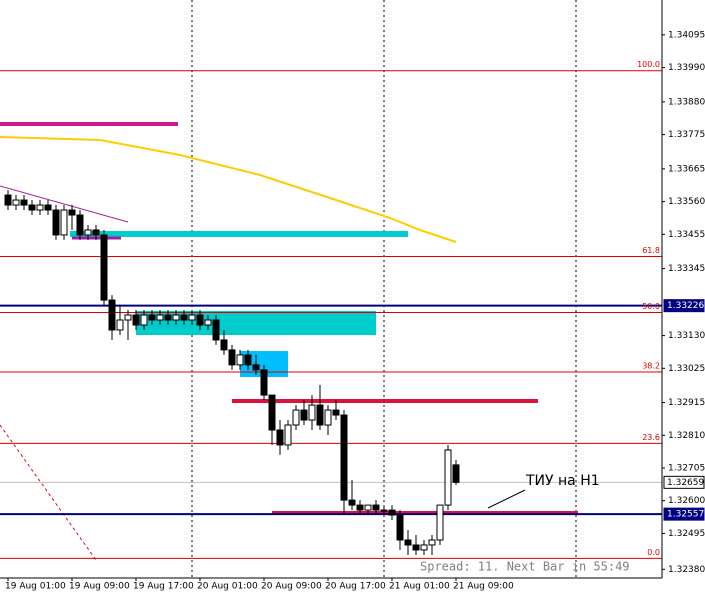 Image resolution: width=705 pixels, height=593 pixels. I want to click on y-tick-label: 1.33455, so click(686, 235).